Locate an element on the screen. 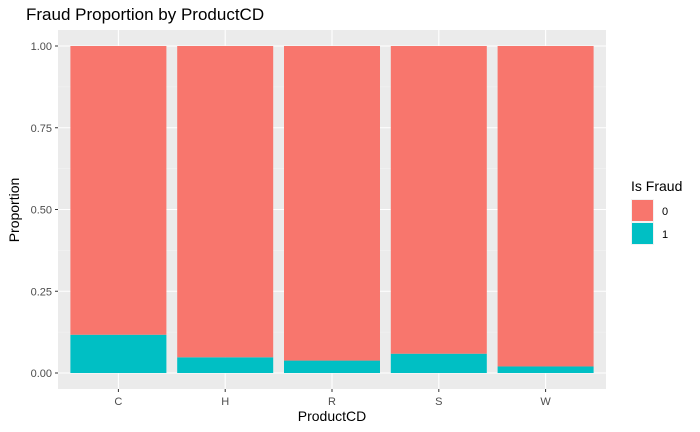 The height and width of the screenshot is (432, 700). y-tick-label: 0.50 is located at coordinates (41, 211).